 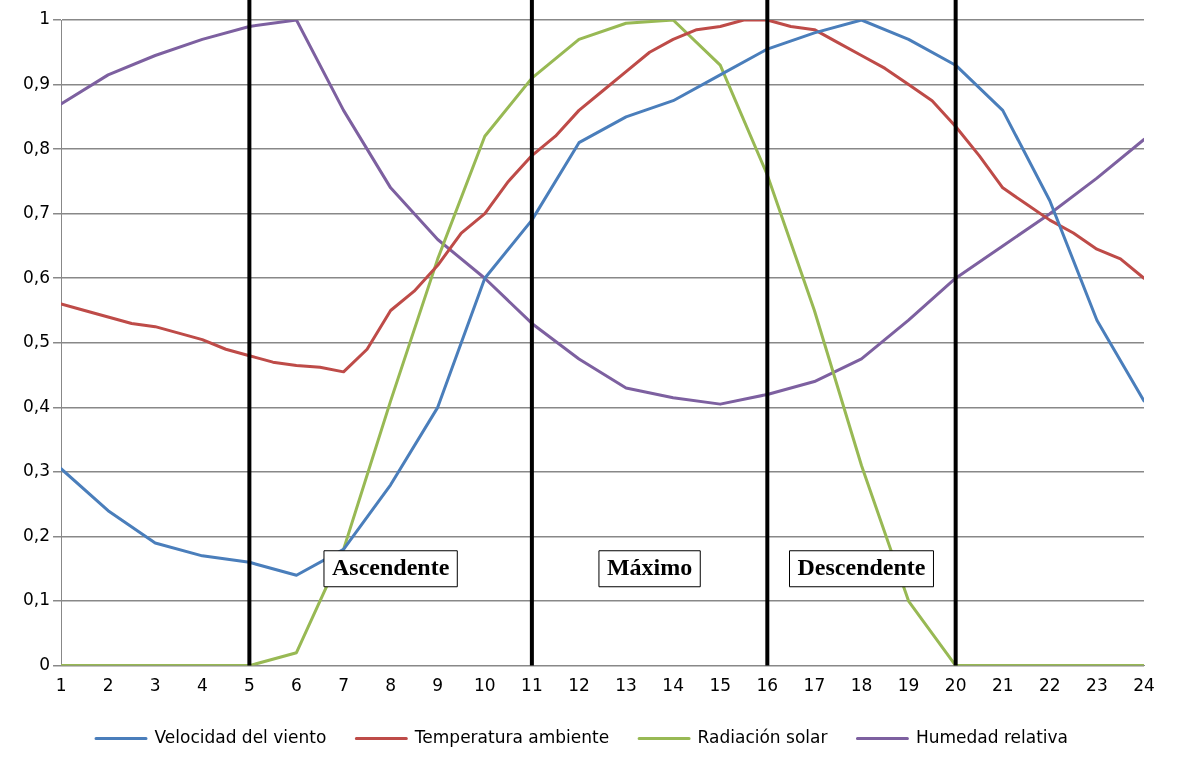 What do you see at coordinates (908, 685) in the screenshot?
I see `x-tick-label: 19` at bounding box center [908, 685].